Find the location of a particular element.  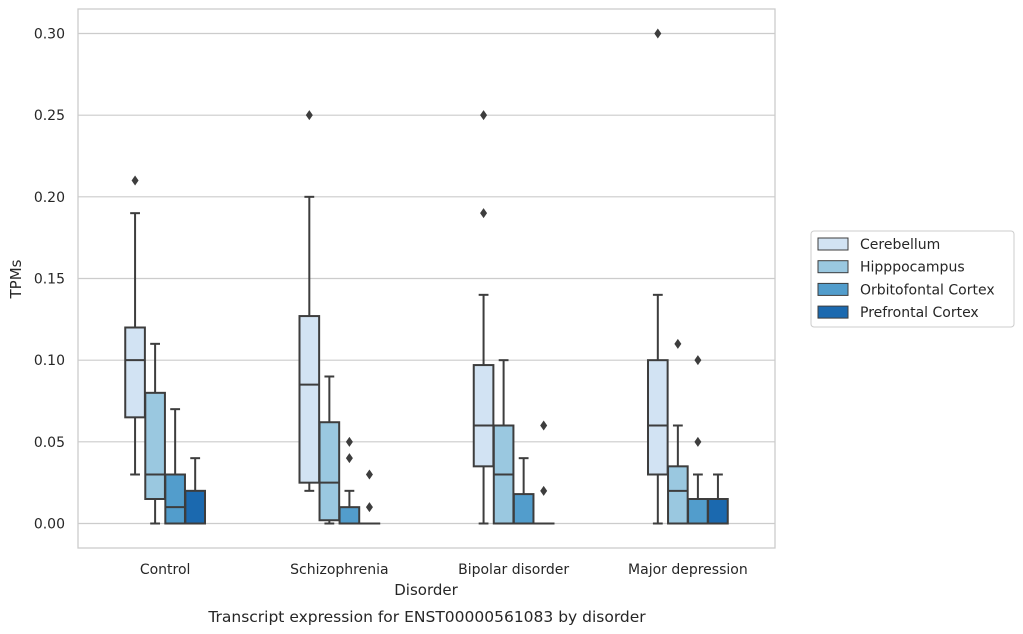

legend-entry: Orbitofontal Cortex is located at coordinates (927, 290).